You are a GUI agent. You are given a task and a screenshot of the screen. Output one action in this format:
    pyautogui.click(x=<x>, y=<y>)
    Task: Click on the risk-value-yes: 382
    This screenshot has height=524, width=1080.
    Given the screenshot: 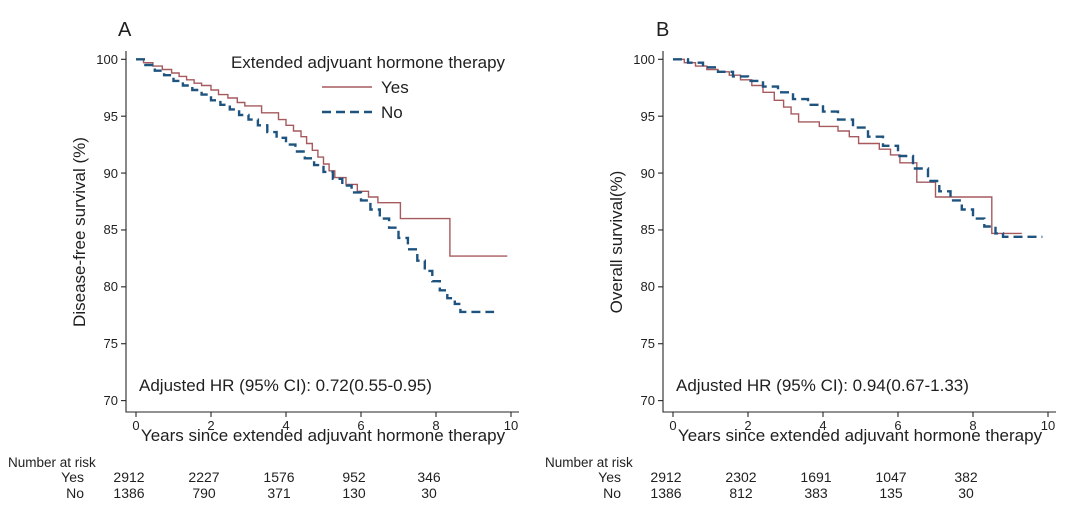 What is the action you would take?
    pyautogui.click(x=966, y=477)
    